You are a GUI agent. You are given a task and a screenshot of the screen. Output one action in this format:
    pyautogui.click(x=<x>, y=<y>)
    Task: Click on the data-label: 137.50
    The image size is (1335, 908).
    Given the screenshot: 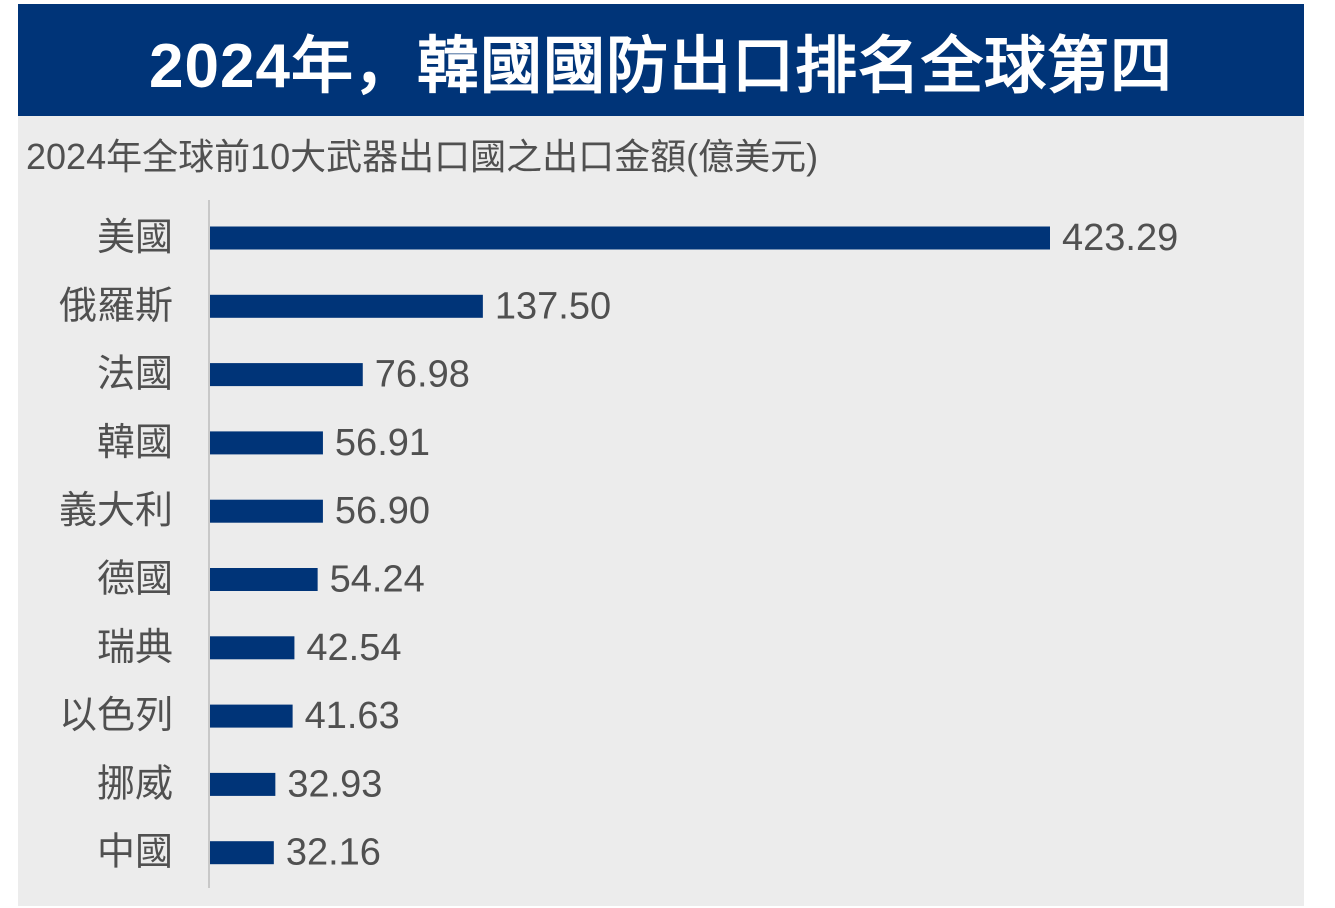 What is the action you would take?
    pyautogui.click(x=553, y=306)
    